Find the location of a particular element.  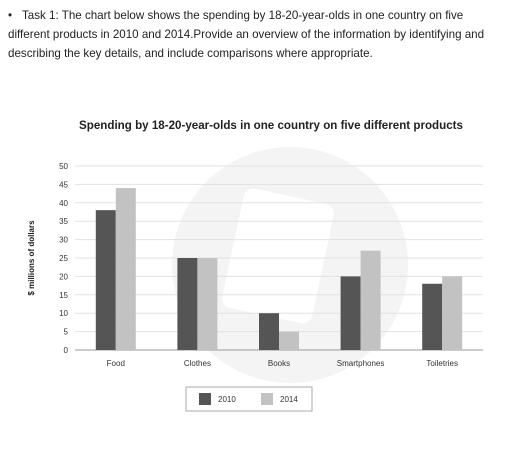

bar-books-2010 is located at coordinates (269, 331).